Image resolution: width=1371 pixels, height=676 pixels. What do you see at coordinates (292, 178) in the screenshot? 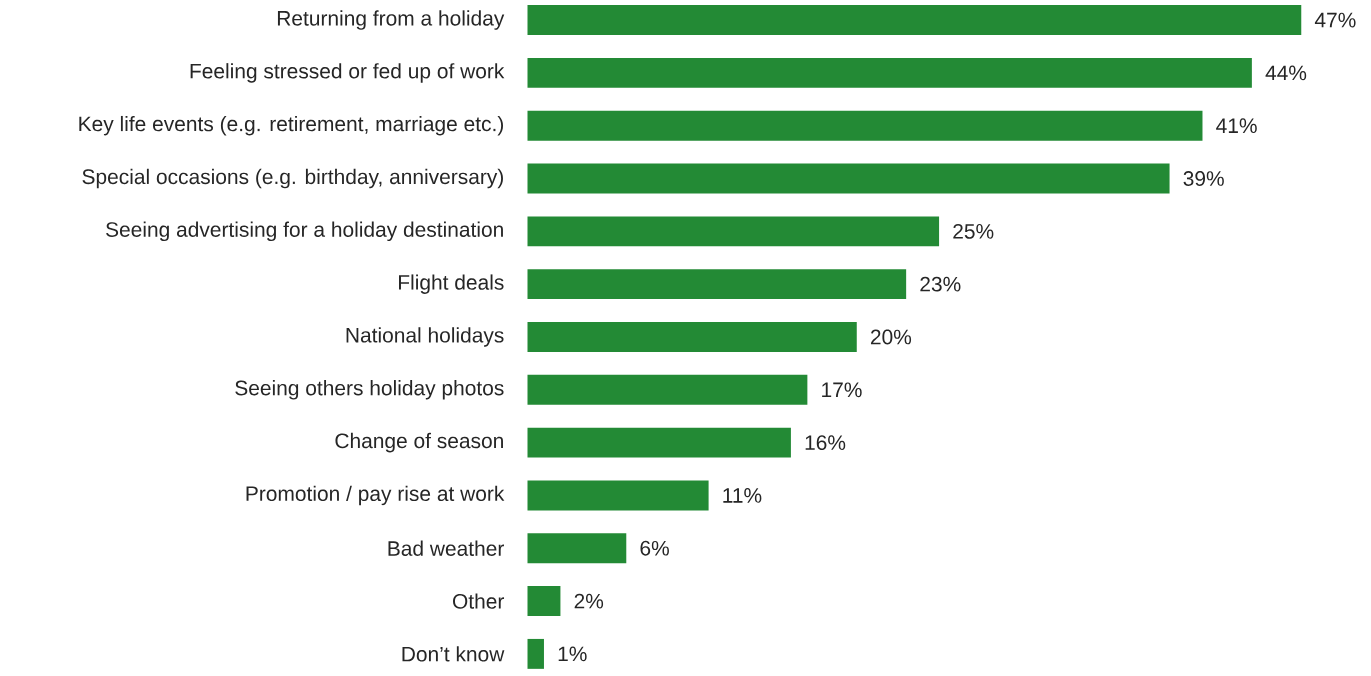
I see `y-tick-label: Special occasions (e.g. birthday, anniversary)` at bounding box center [292, 178].